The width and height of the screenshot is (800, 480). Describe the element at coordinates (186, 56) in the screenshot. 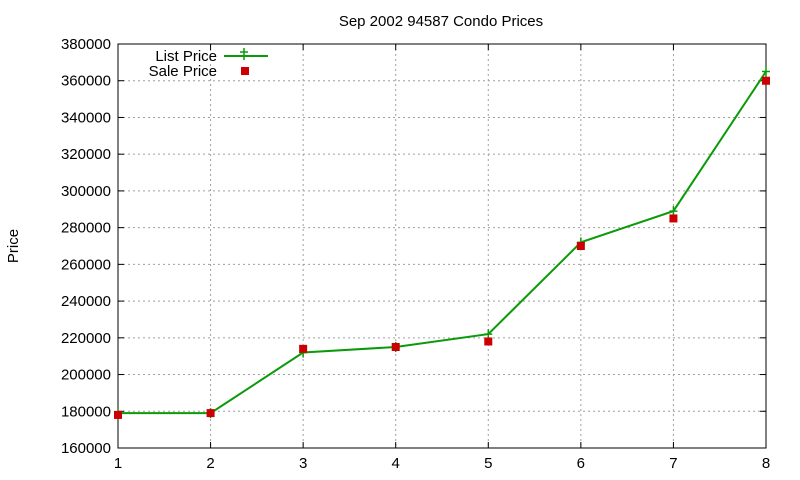

I see `legend-label-list-price: List Price` at that location.